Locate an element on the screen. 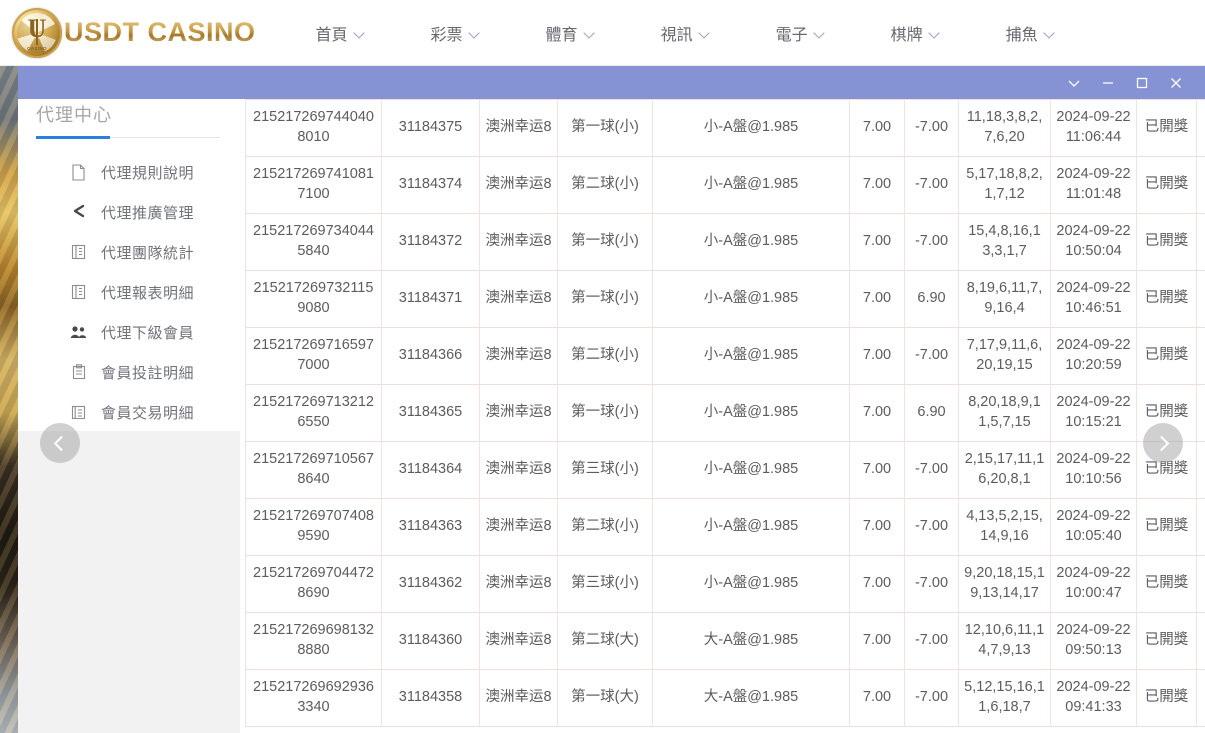  collapse-chevron-icon is located at coordinates (1074, 82).